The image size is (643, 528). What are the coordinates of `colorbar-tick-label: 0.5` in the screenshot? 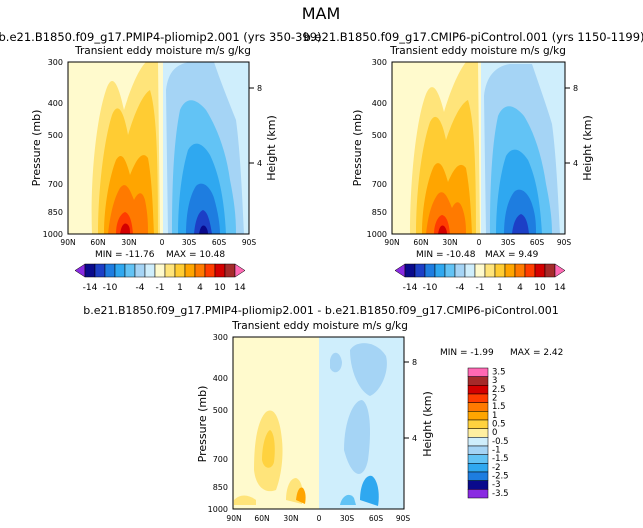 It's located at (499, 425).